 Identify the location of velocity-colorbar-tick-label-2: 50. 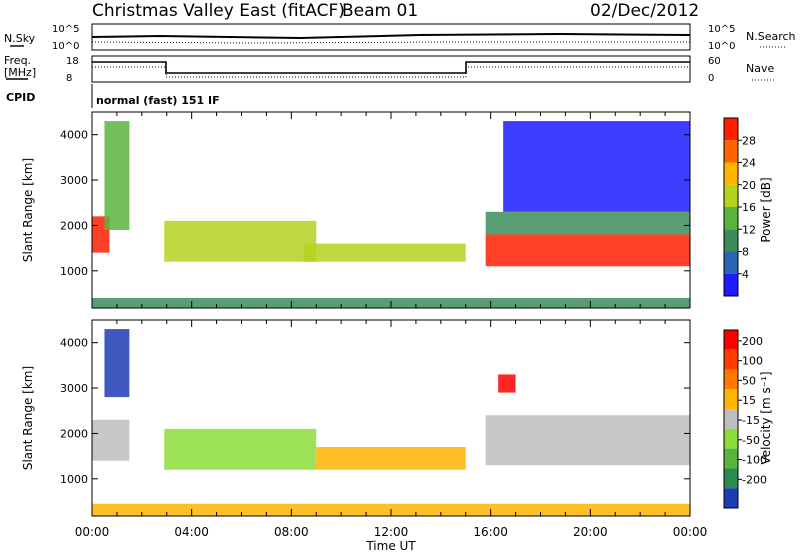
(749, 380).